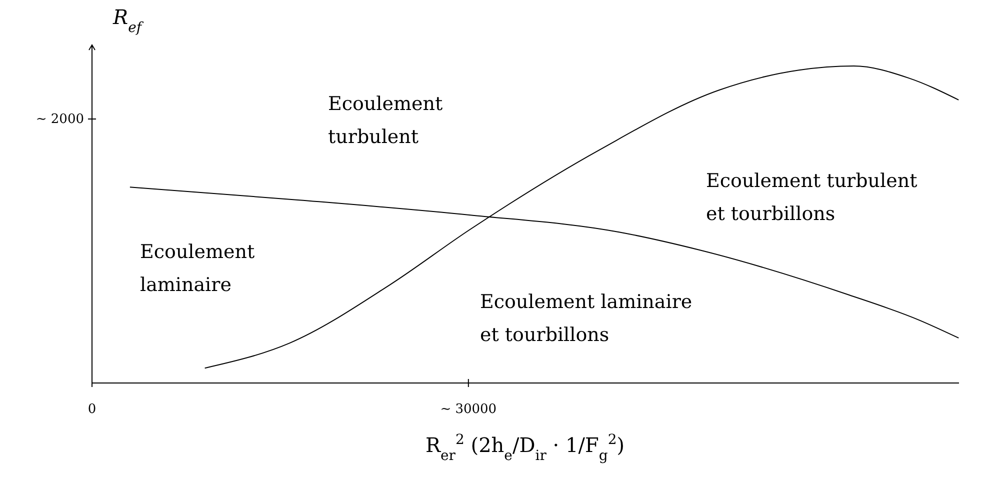 The width and height of the screenshot is (990, 481). What do you see at coordinates (525, 448) in the screenshot?
I see `text: R$_{er}$$^{2}$ (2h$_{e}$/D$_{ir}$ · 1/F$_{g}$$^{2}$)` at bounding box center [525, 448].